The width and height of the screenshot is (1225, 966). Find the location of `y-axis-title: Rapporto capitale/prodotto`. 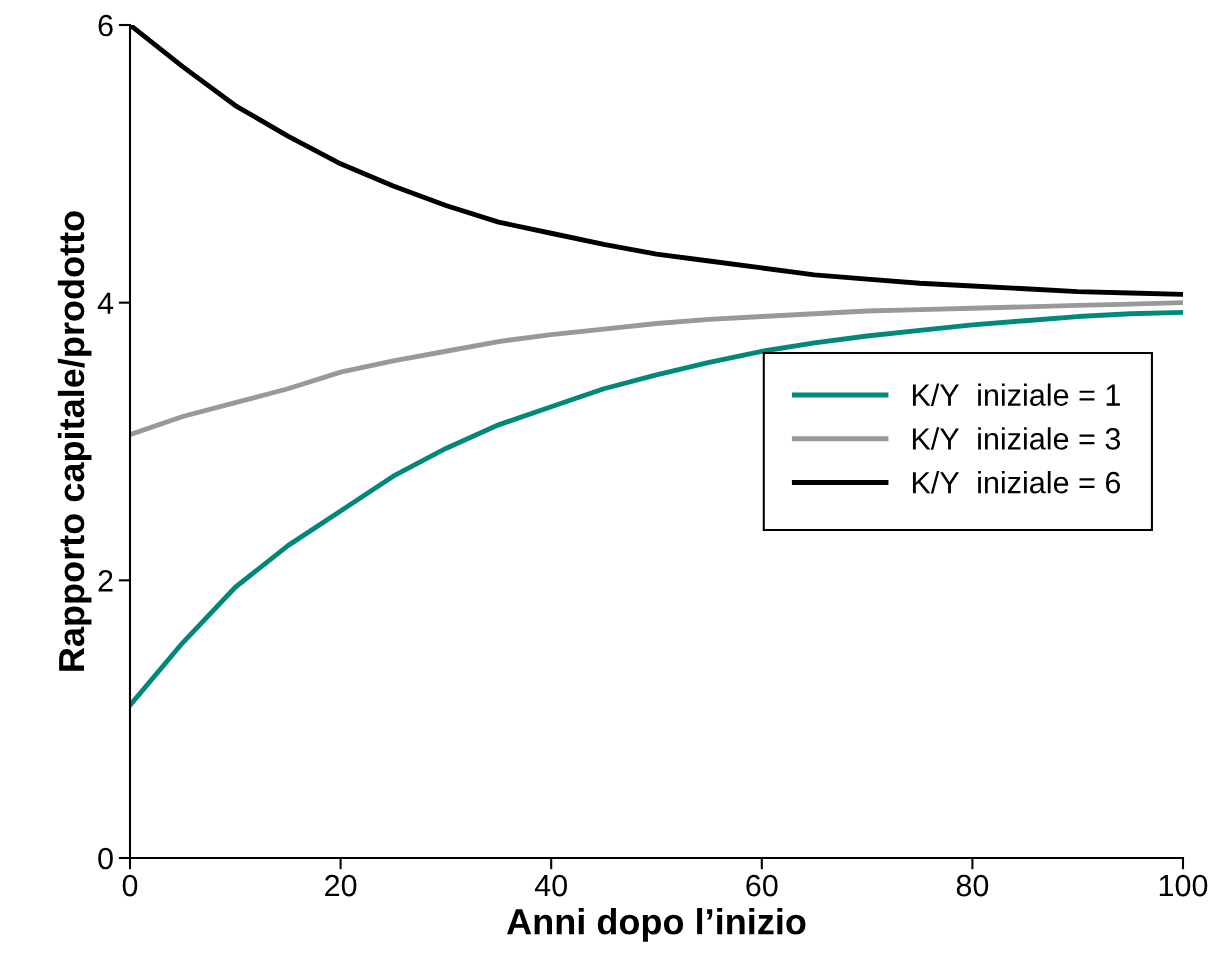

y-axis-title: Rapporto capitale/prodotto is located at coordinates (74, 441).